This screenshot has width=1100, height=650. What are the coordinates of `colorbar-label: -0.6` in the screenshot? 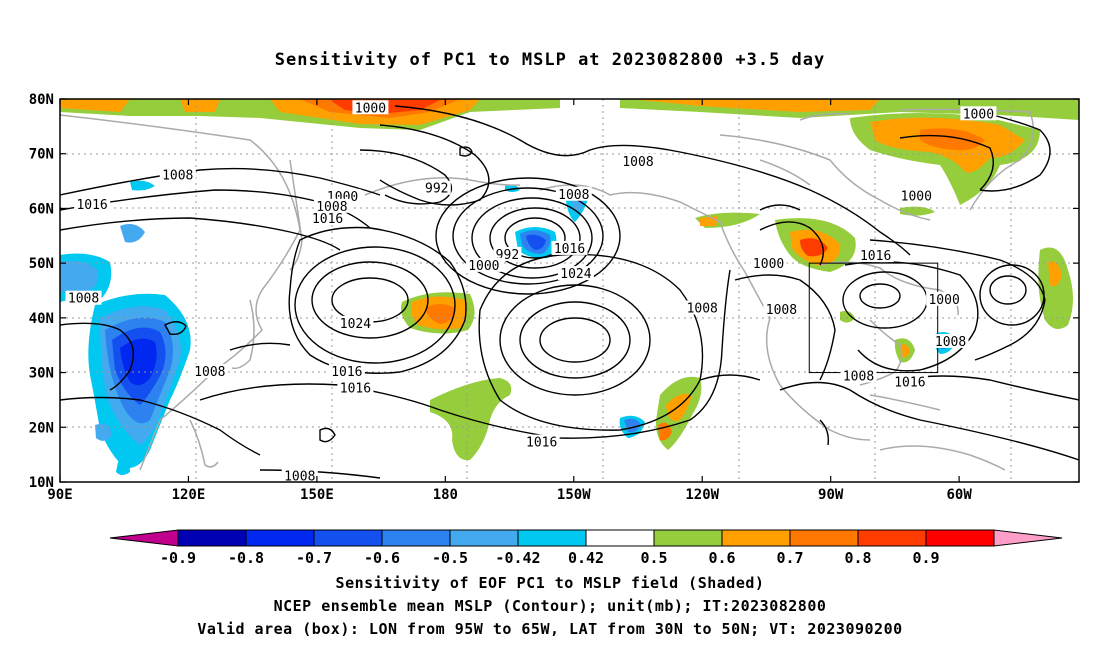 It's located at (382, 558).